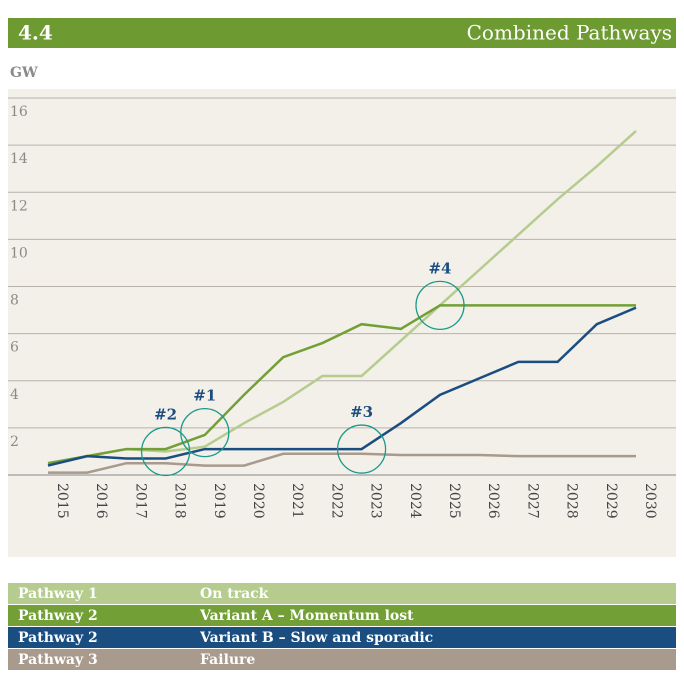  Describe the element at coordinates (35, 33) in the screenshot. I see `figure-number: 4.4` at that location.